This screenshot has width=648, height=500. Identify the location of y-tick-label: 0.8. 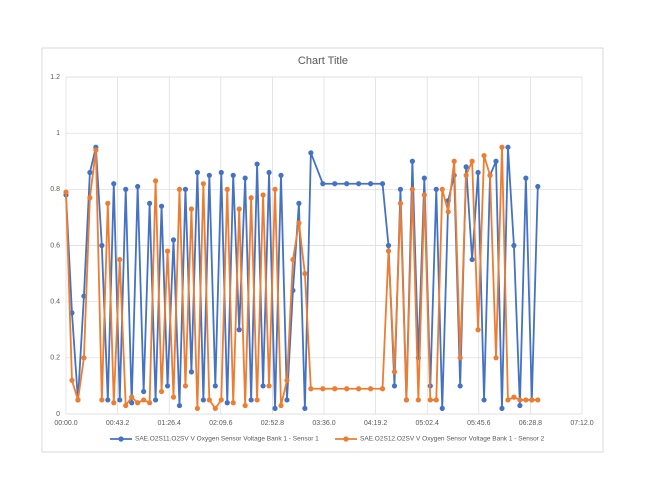
(55, 189).